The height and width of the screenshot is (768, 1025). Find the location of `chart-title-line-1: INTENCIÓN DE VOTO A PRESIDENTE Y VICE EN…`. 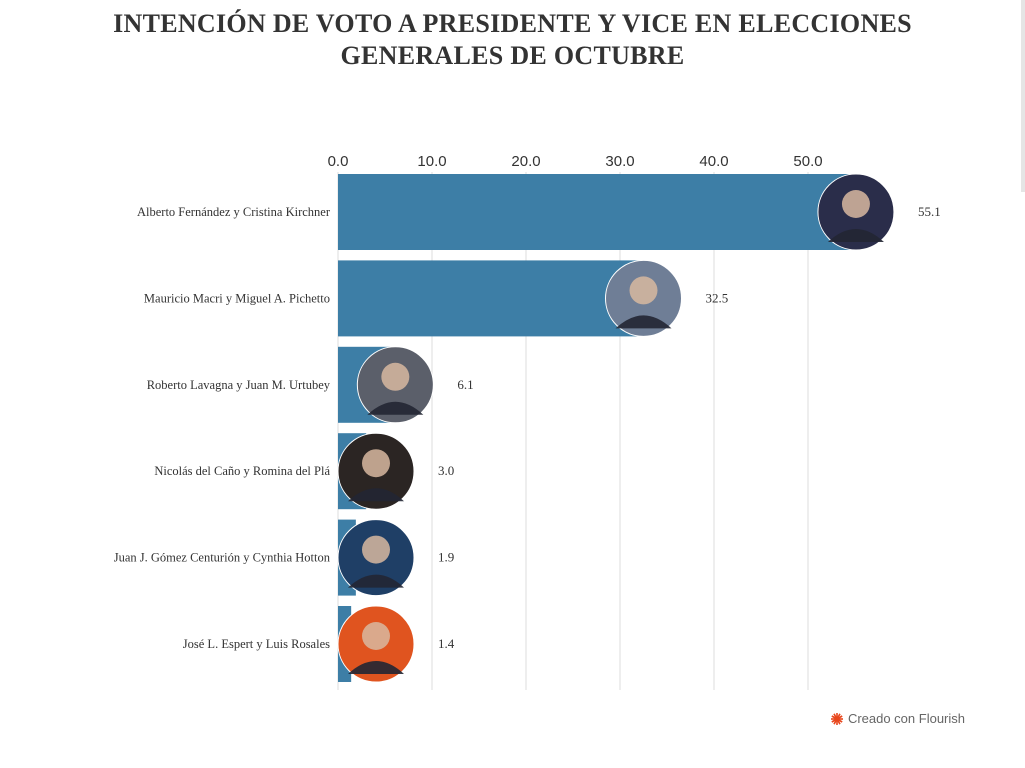

chart-title-line-1: INTENCIÓN DE VOTO A PRESIDENTE Y VICE EN… is located at coordinates (512, 23).